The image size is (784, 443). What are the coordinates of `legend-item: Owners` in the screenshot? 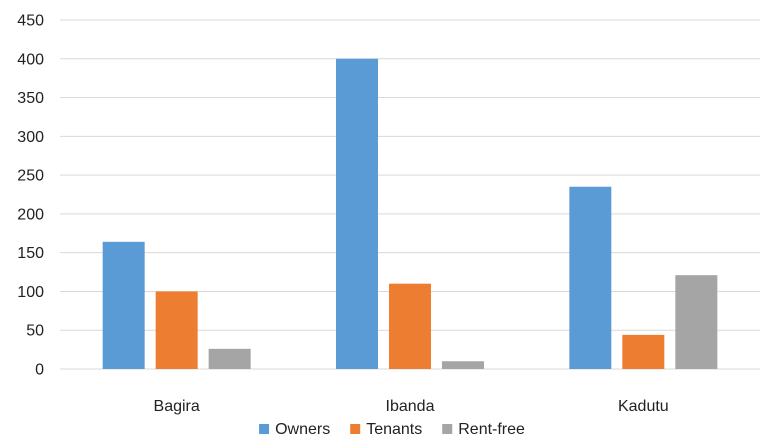 It's located at (294, 429).